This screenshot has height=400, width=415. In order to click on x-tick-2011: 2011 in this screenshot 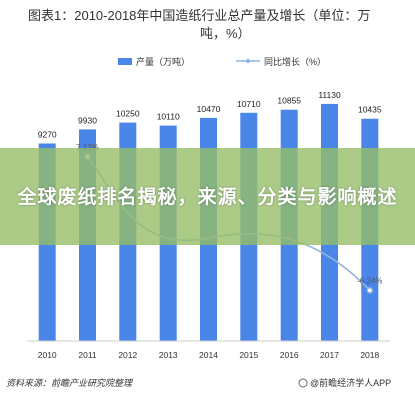, I will do `click(87, 355)`.